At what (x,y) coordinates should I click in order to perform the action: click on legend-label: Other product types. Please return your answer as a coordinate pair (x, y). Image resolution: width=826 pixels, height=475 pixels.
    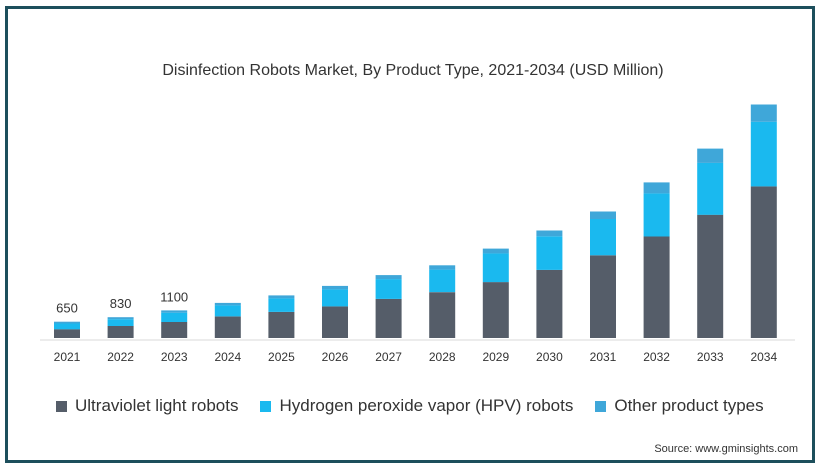
    Looking at the image, I should click on (689, 405).